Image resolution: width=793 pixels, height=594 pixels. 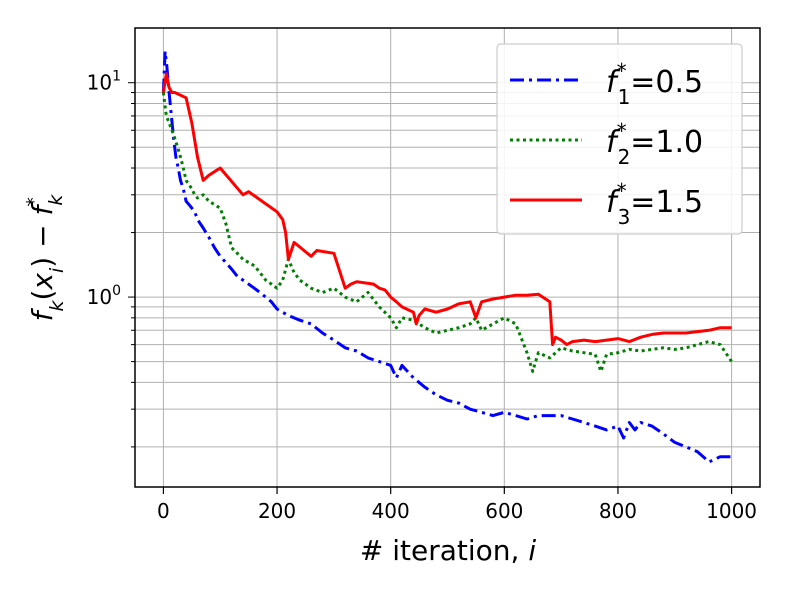 What do you see at coordinates (104, 82) in the screenshot?
I see `y-tick-label: 10¹` at bounding box center [104, 82].